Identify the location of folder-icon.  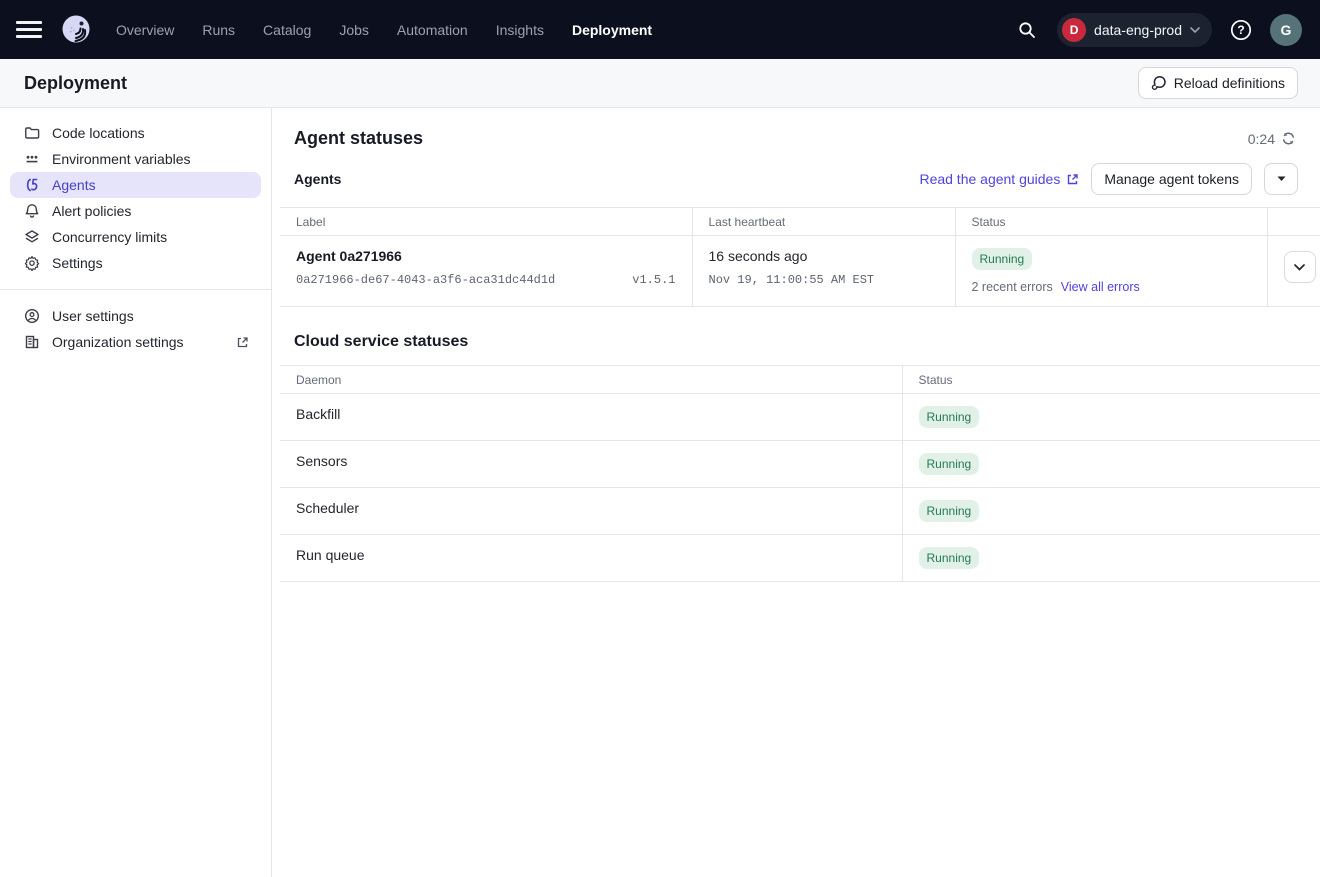
(32, 133).